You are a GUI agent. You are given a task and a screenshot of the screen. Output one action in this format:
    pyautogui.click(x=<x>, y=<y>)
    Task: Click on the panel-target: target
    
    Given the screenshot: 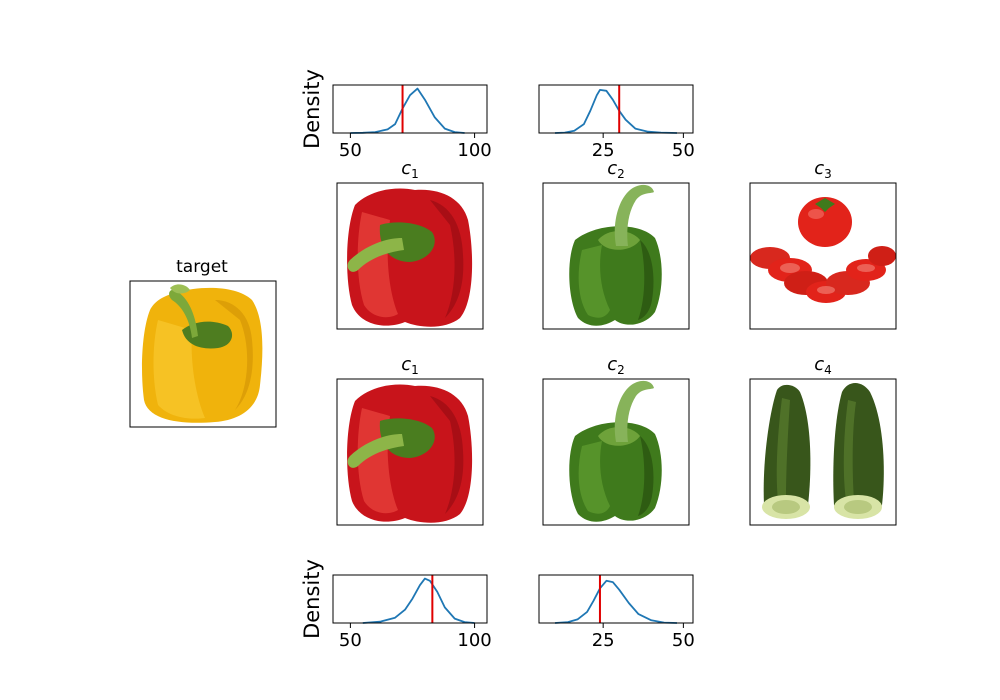 What is the action you would take?
    pyautogui.click(x=203, y=342)
    